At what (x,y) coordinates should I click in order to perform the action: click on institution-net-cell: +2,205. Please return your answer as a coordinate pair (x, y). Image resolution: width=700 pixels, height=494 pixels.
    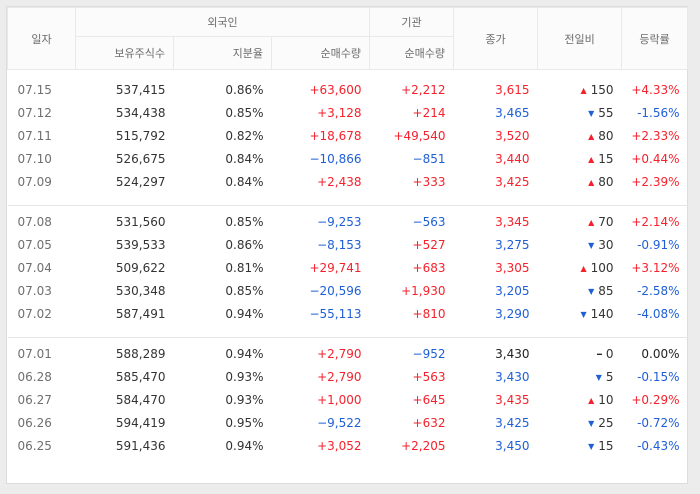
    Looking at the image, I should click on (423, 445).